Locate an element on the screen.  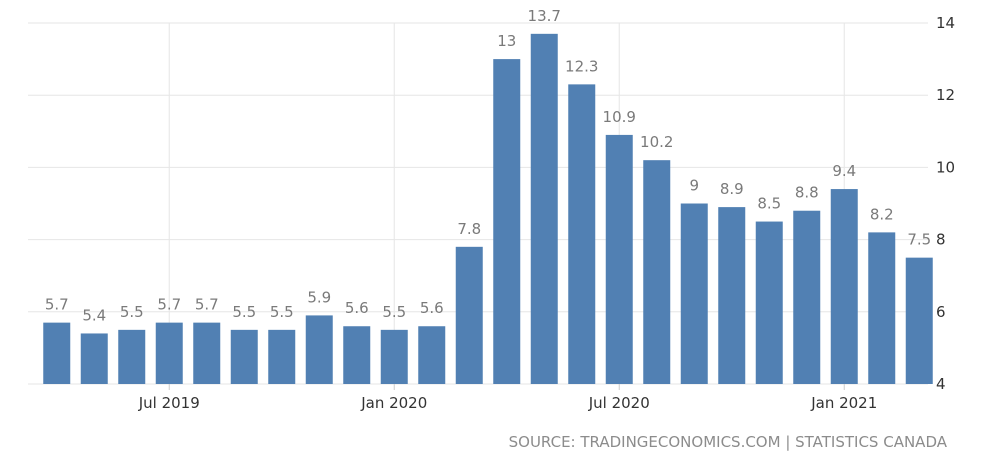
data-label: 10.9 is located at coordinates (619, 117).